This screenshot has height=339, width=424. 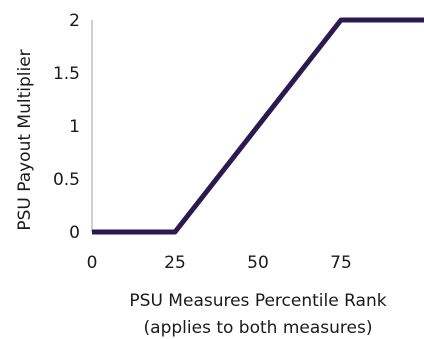 What do you see at coordinates (74, 21) in the screenshot?
I see `y-tick-label: 2` at bounding box center [74, 21].